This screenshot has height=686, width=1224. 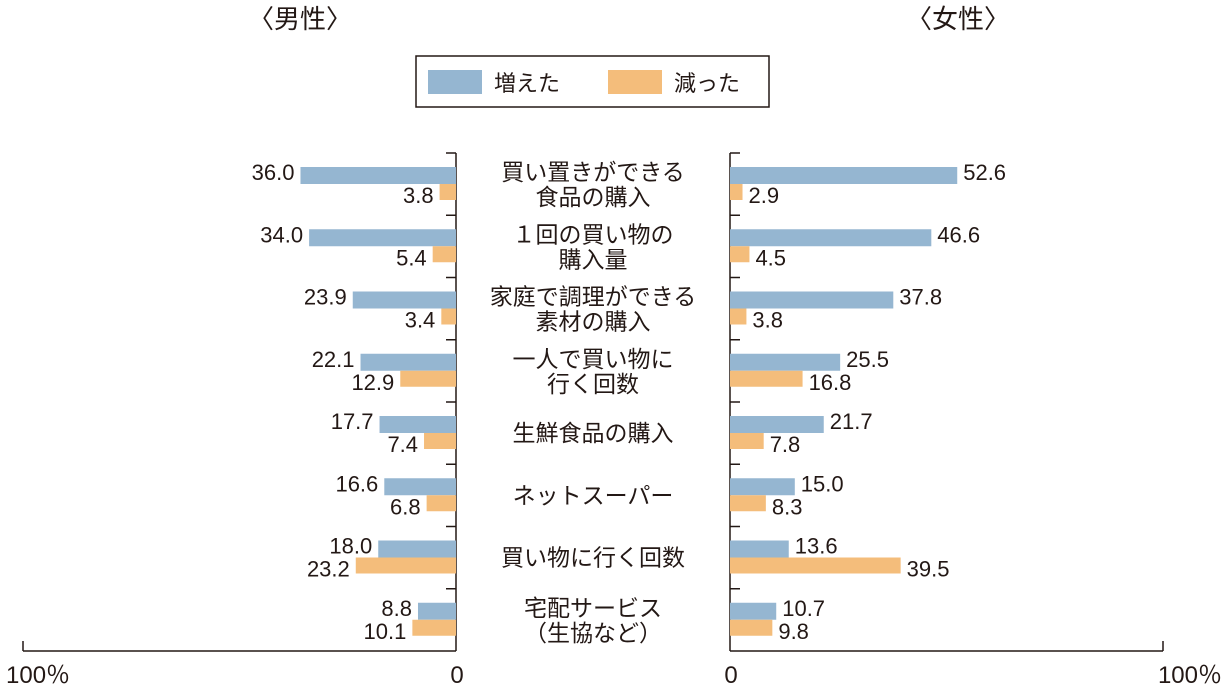 What do you see at coordinates (350, 546) in the screenshot?
I see `male-value-label: 18.0` at bounding box center [350, 546].